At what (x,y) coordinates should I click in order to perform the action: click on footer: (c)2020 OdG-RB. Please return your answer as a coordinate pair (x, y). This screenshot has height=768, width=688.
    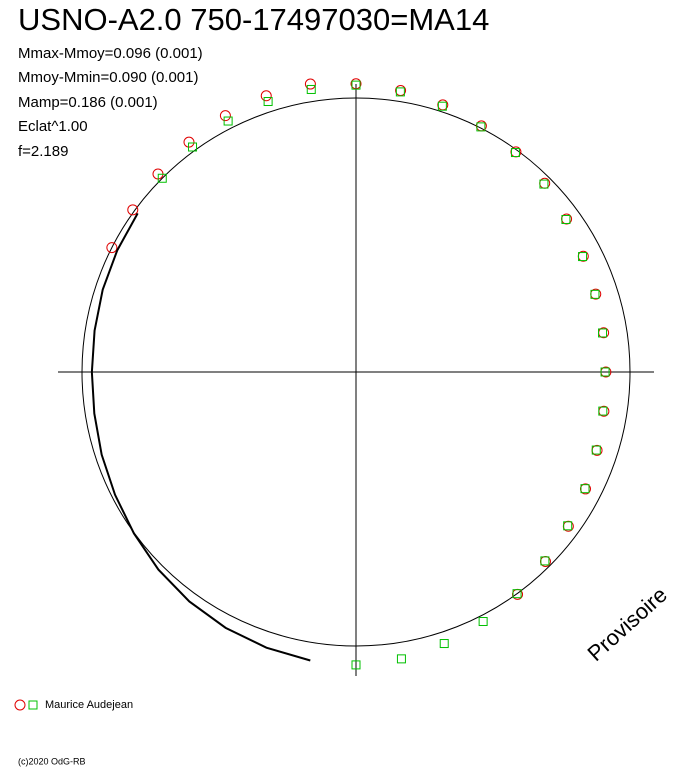
    Looking at the image, I should click on (52, 761).